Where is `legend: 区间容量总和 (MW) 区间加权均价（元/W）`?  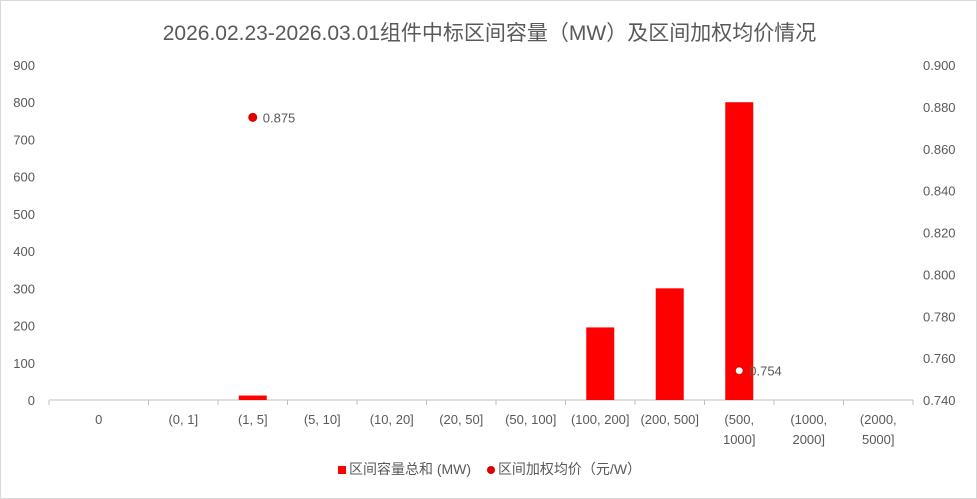 legend: 区间容量总和 (MW) 区间加权均价（元/W） is located at coordinates (488, 469).